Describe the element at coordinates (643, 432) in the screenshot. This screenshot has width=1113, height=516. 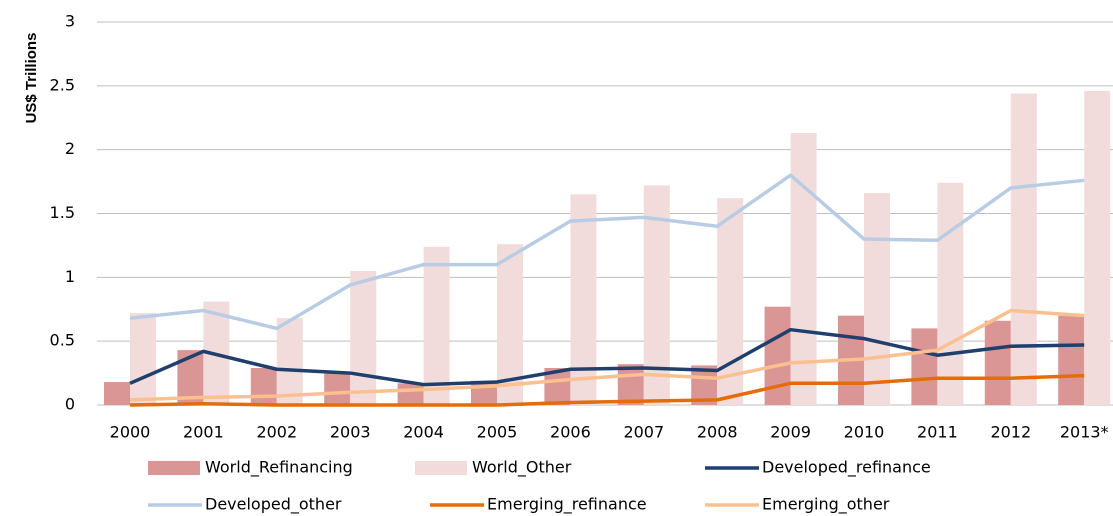
I see `x-tick-label: 2007` at that location.